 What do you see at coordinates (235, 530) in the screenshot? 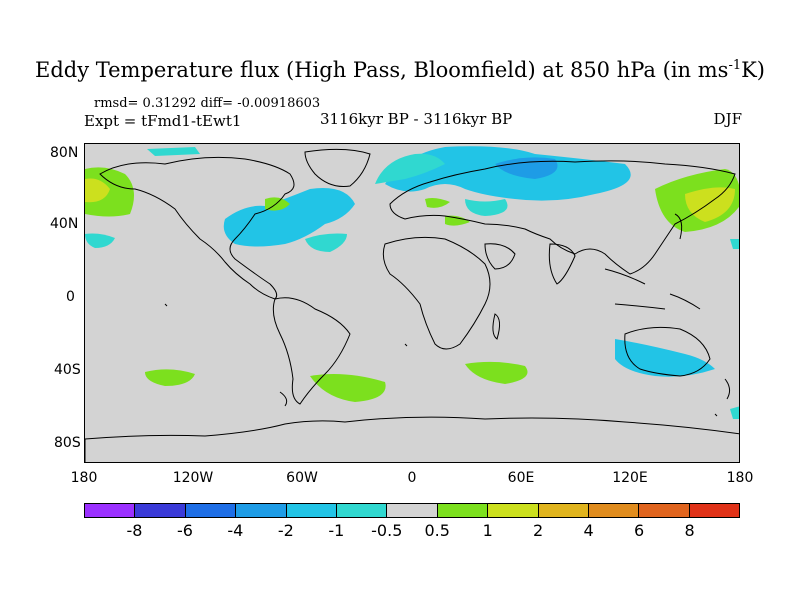
I see `colorbar-tick-label: -4` at bounding box center [235, 530].